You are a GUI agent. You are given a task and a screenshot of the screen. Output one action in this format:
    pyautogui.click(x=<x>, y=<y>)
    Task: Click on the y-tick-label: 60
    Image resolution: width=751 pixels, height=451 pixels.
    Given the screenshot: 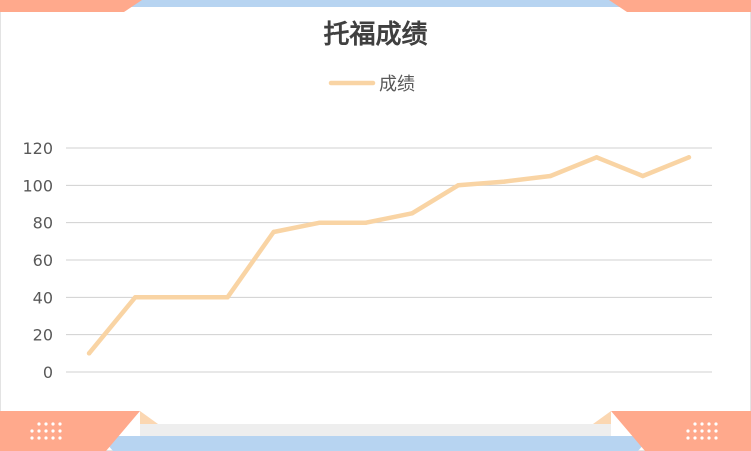 What is the action you would take?
    pyautogui.click(x=43, y=260)
    